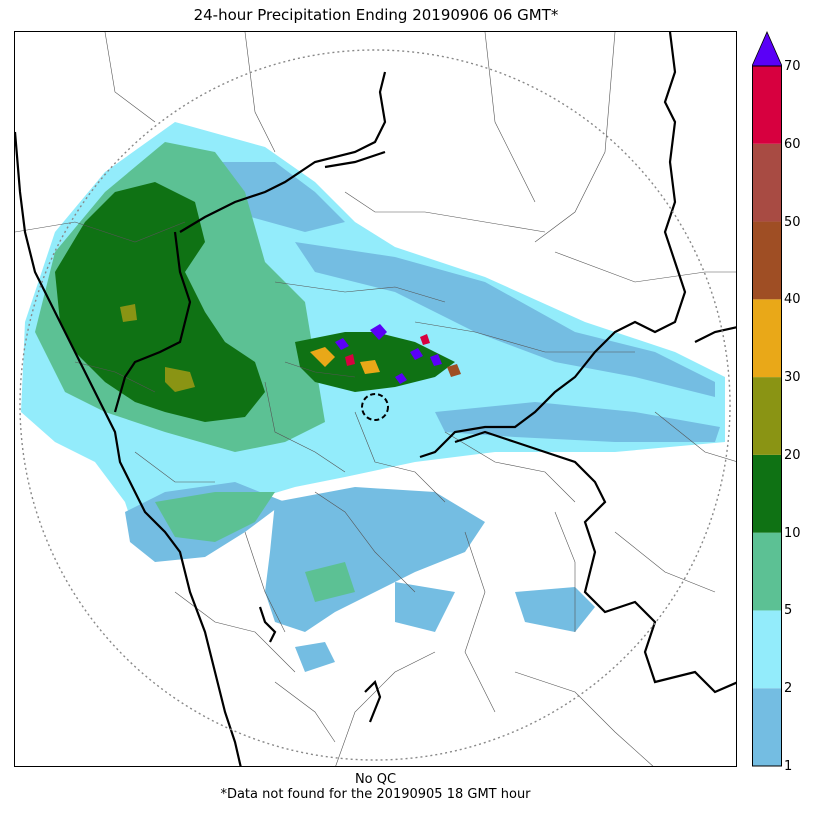 Image resolution: width=825 pixels, height=813 pixels. Describe the element at coordinates (401, 378) in the screenshot. I see `precip-region-70-plus-d` at that location.